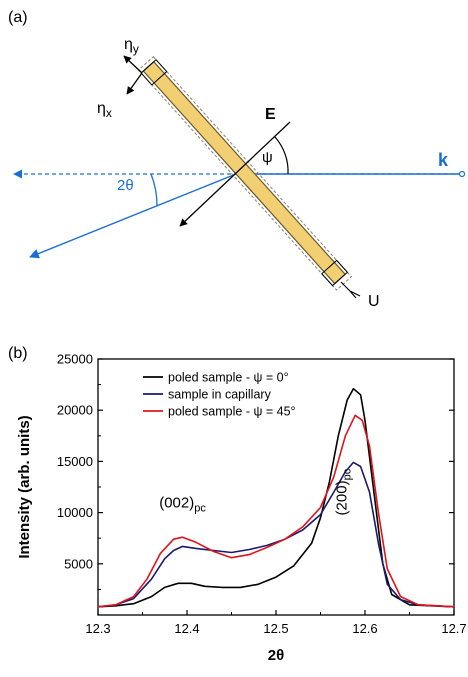 Image resolution: width=468 pixels, height=677 pixels. What do you see at coordinates (18, 353) in the screenshot?
I see `panel-b-label: (b)` at bounding box center [18, 353].